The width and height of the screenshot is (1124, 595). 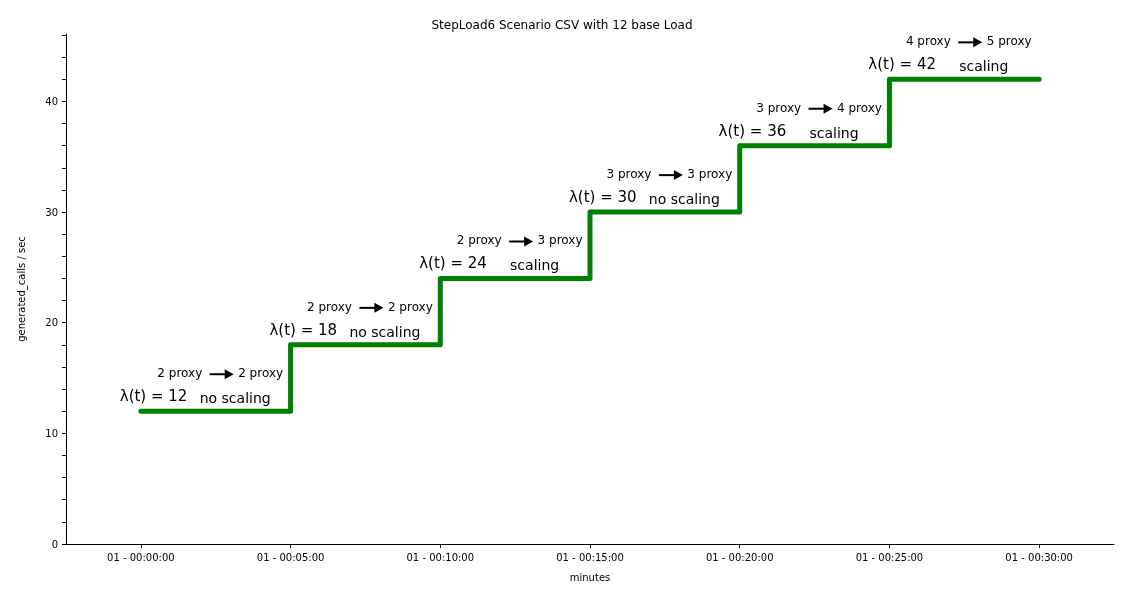 I want to click on y-tick-label: 40, so click(x=51, y=101).